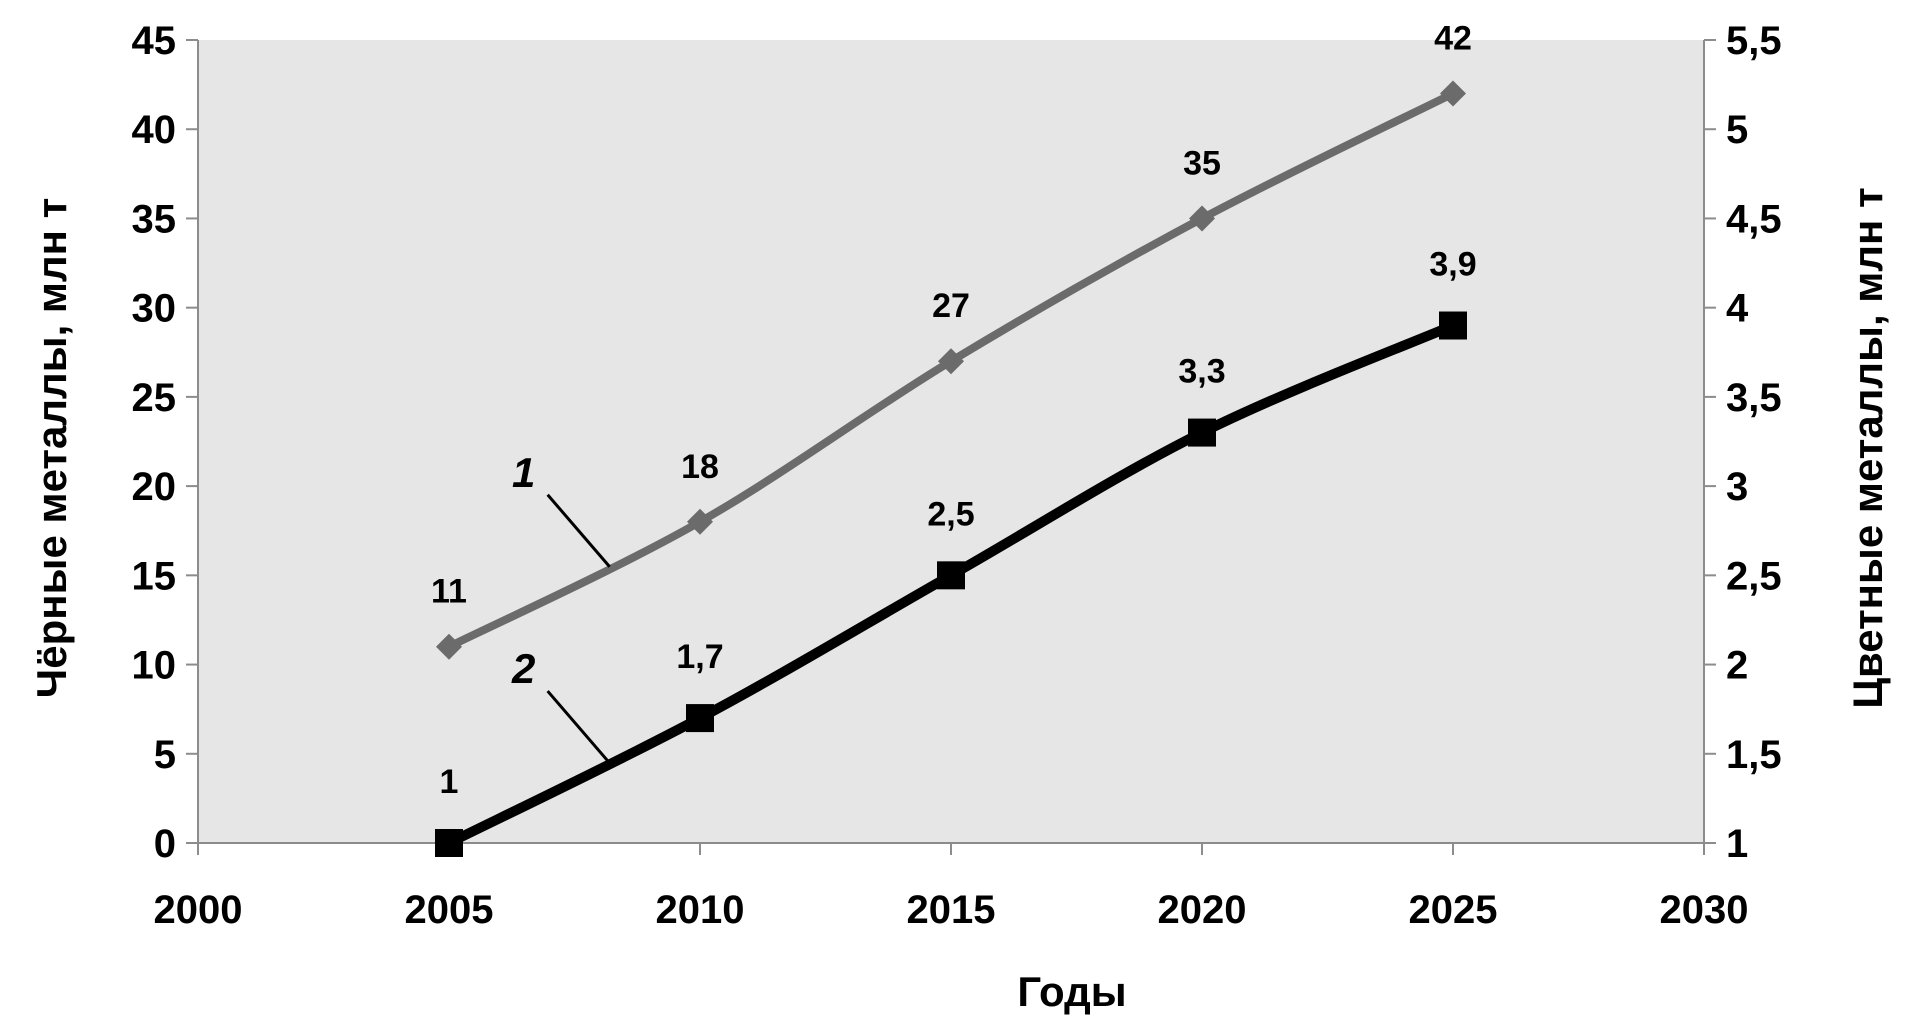  I want to click on x-tick-label: 2005, so click(449, 910).